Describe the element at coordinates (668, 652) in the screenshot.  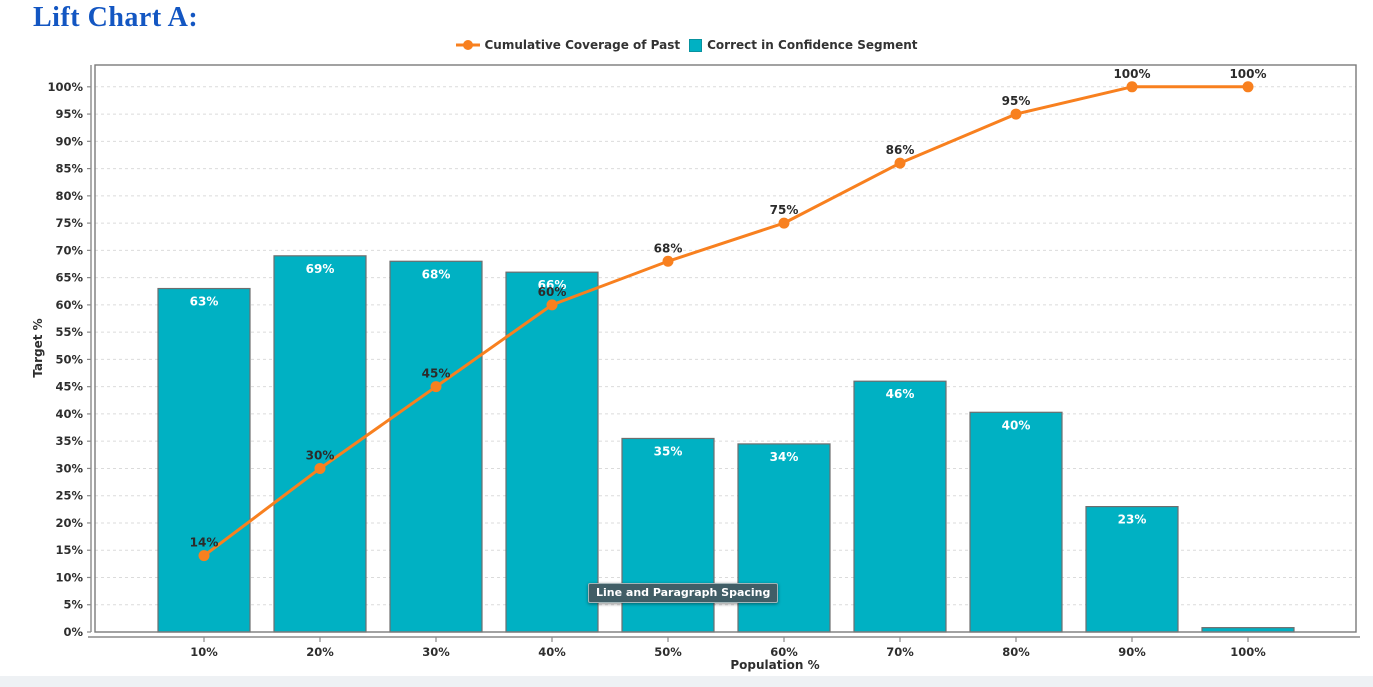
I see `x-tick-label: 50%` at that location.